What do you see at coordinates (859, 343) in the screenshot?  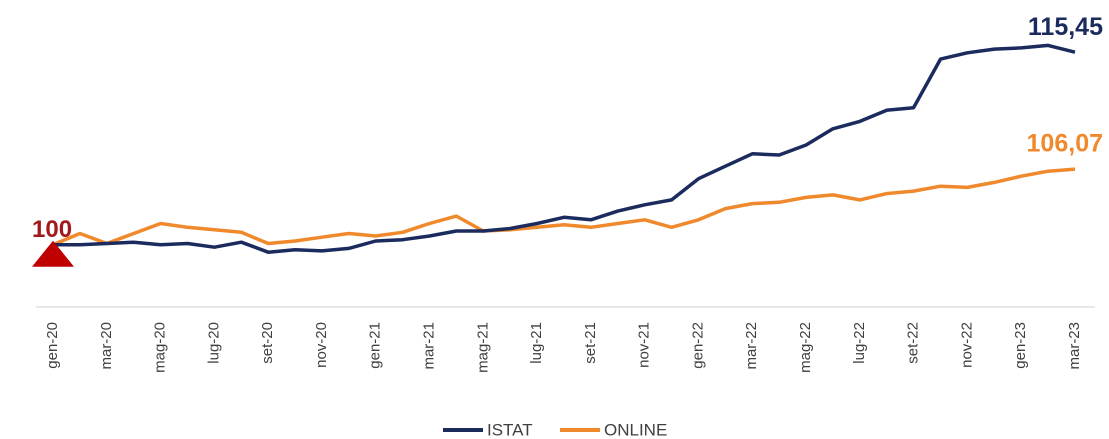 I see `x-tick-label: lug-22` at bounding box center [859, 343].